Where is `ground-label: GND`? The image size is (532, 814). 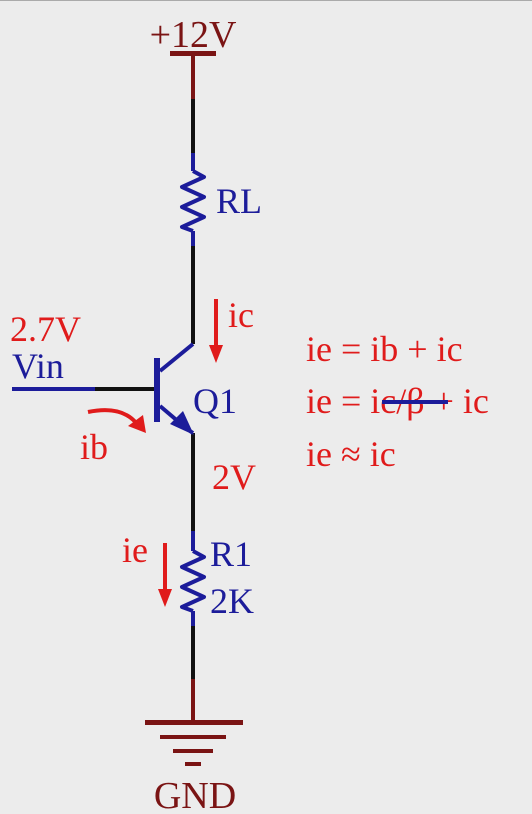
ground-label: GND is located at coordinates (195, 794).